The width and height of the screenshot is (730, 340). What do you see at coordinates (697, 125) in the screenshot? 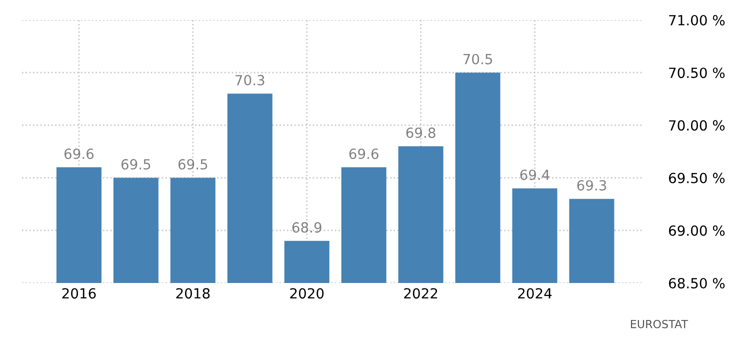
I see `y-tick-label: 70.00 %` at bounding box center [697, 125].